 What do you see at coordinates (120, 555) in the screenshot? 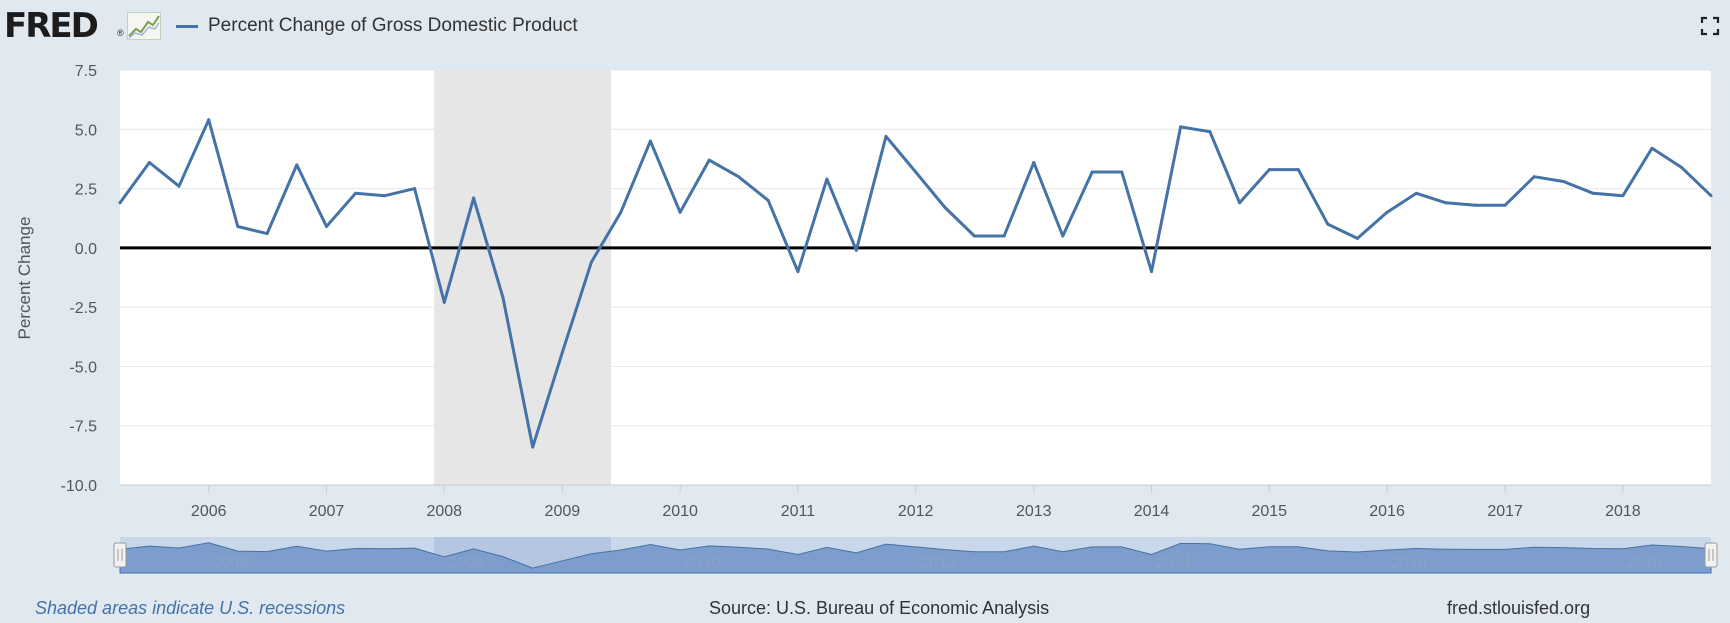
I see `navigator-handle-left` at bounding box center [120, 555].